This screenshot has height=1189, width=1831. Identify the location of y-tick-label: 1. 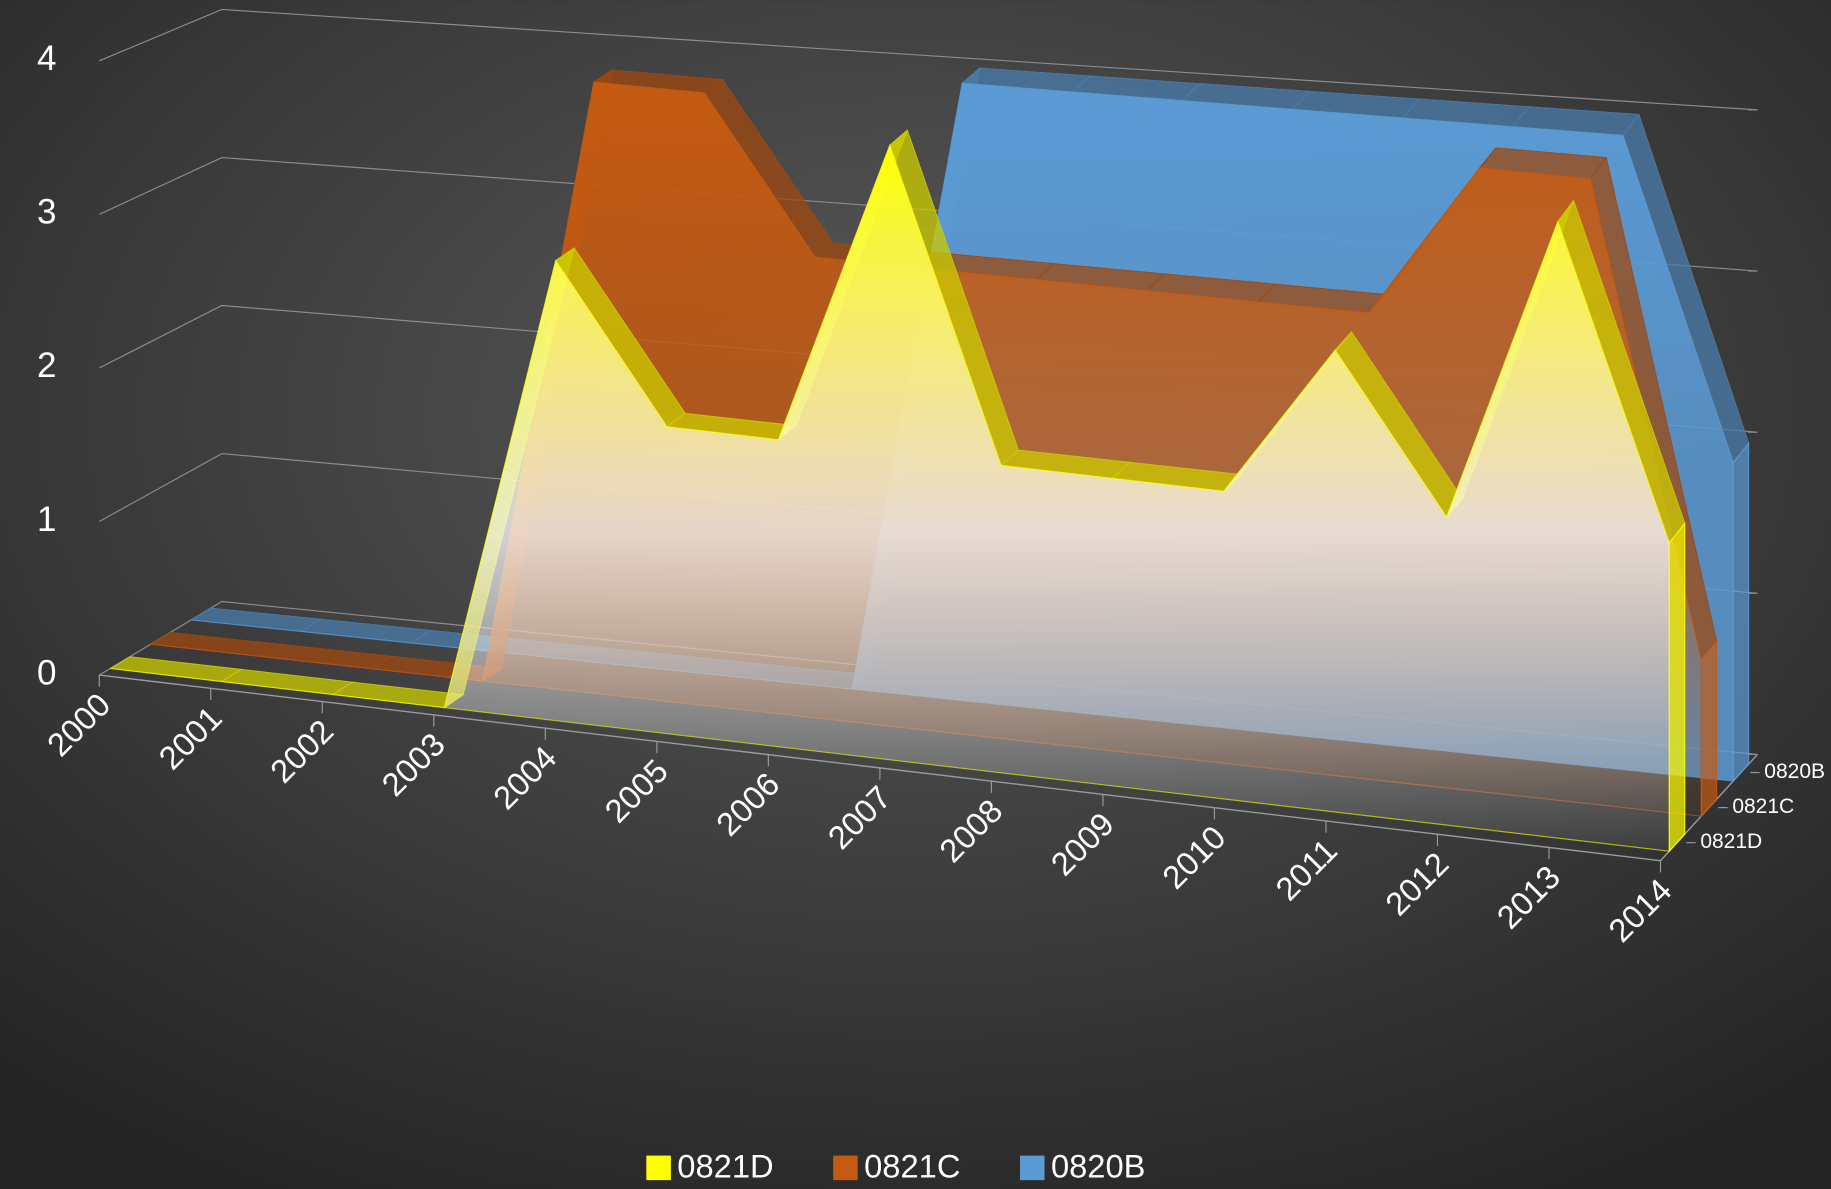
(46, 519).